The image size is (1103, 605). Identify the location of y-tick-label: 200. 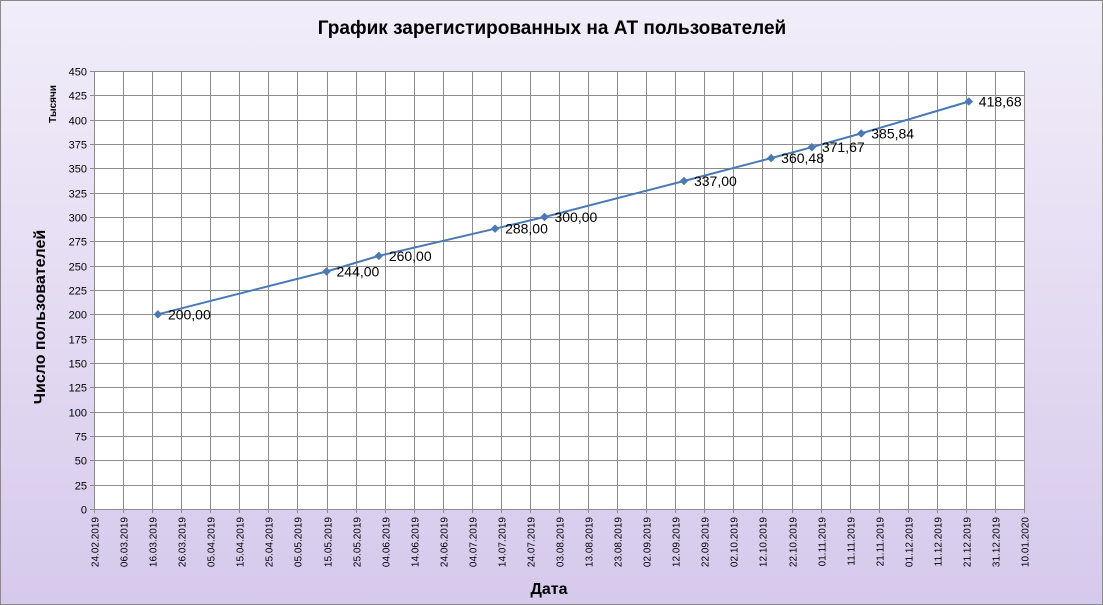
(78, 316).